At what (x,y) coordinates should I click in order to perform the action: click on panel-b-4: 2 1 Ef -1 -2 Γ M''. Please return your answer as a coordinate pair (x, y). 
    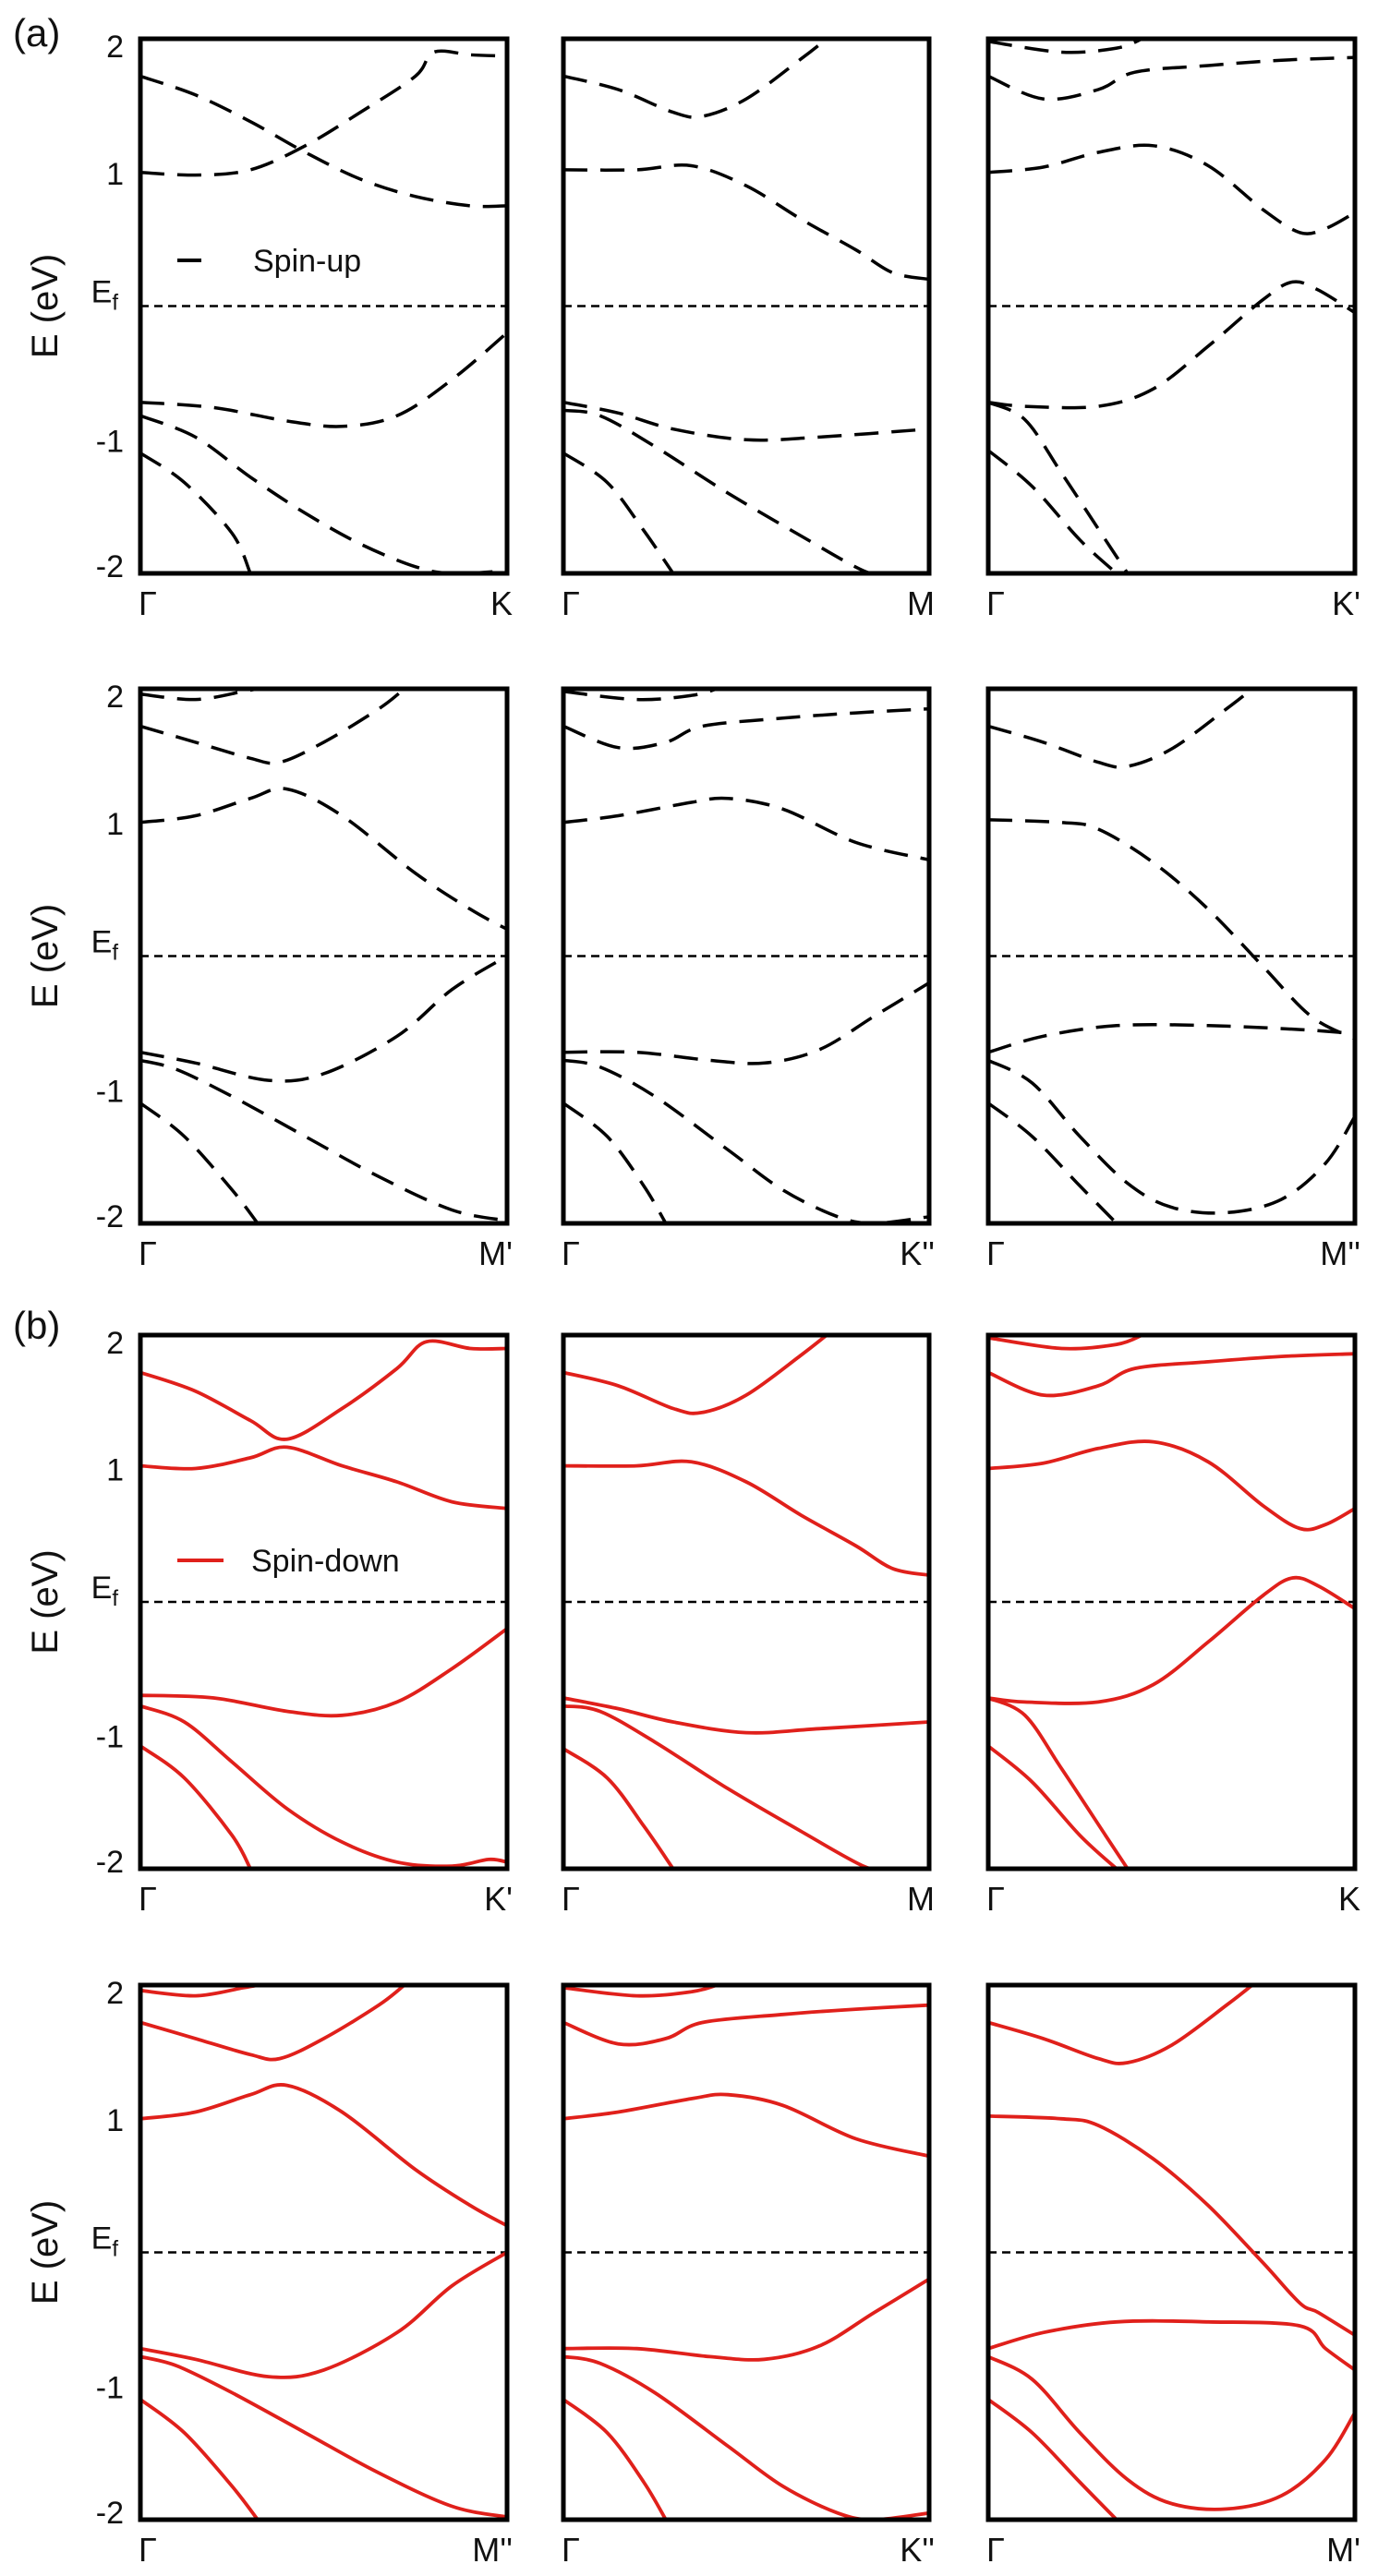
    Looking at the image, I should click on (302, 2272).